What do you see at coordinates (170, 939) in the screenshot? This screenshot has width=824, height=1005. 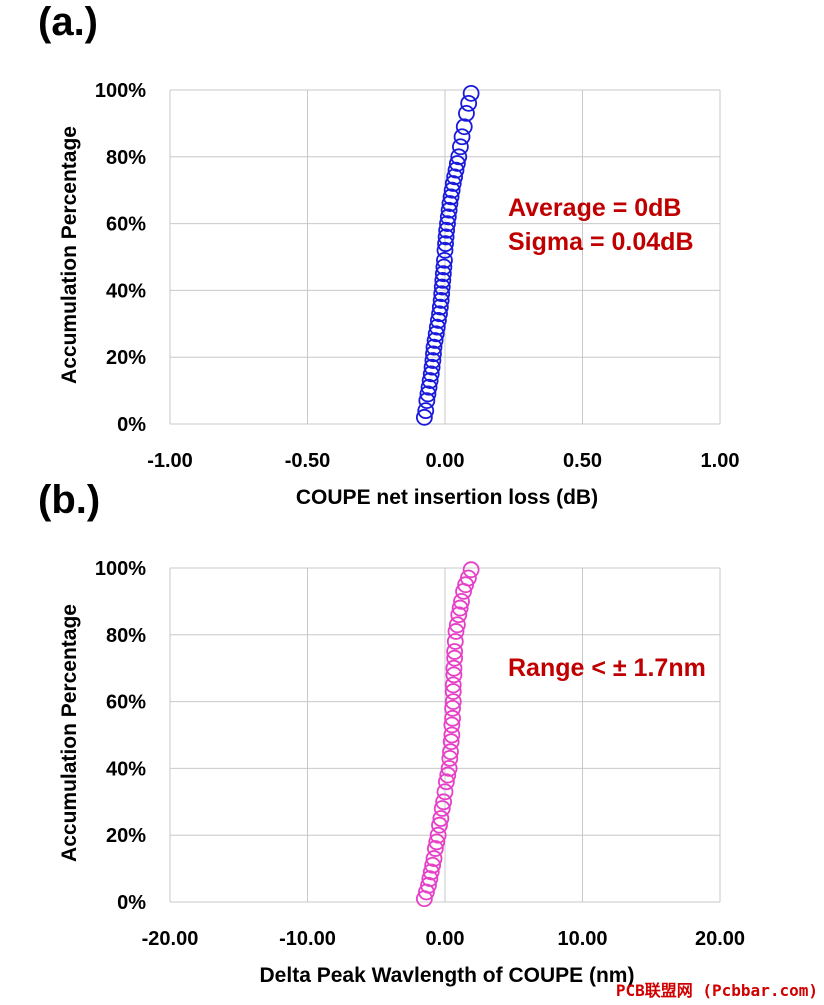 I see `x-tick-label: -20.00` at bounding box center [170, 939].